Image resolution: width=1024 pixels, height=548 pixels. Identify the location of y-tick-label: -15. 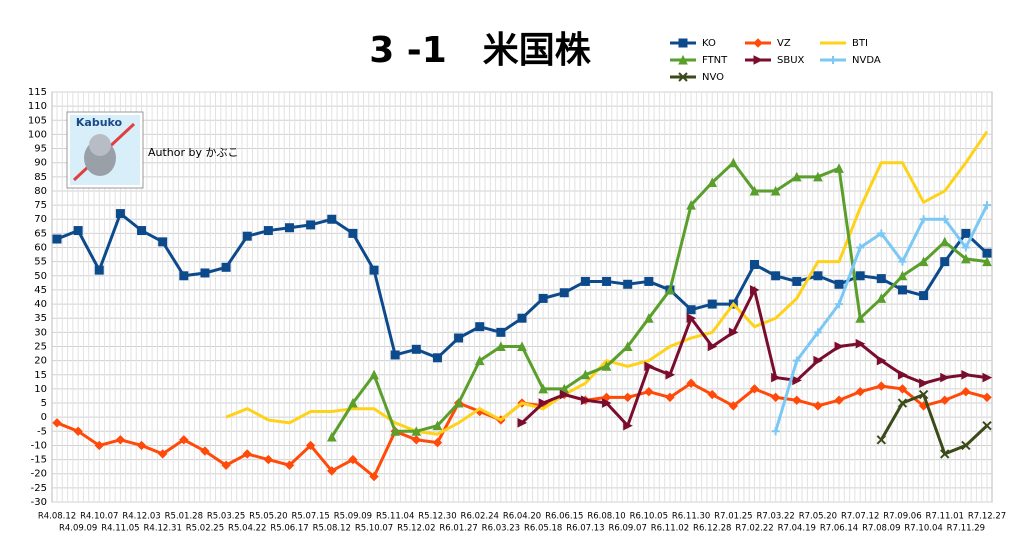
(39, 460).